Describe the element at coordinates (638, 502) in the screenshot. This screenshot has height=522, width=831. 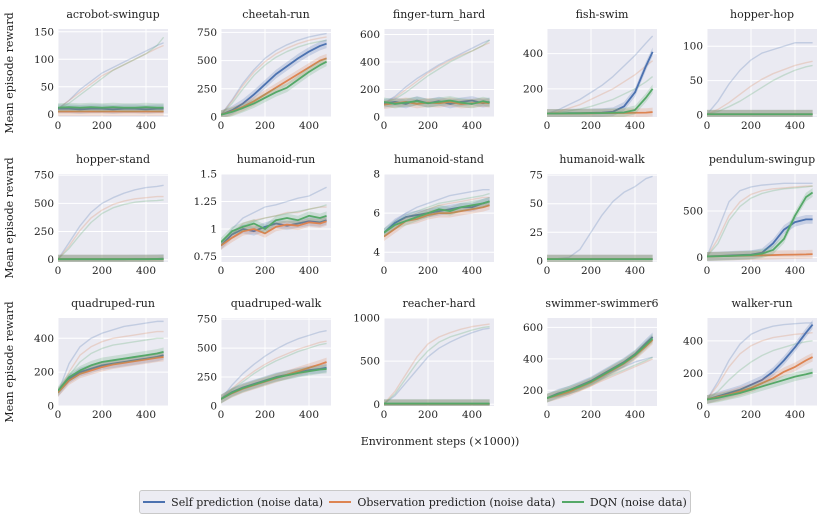
I see `legend-label-dqn: DQN (noise data)` at that location.